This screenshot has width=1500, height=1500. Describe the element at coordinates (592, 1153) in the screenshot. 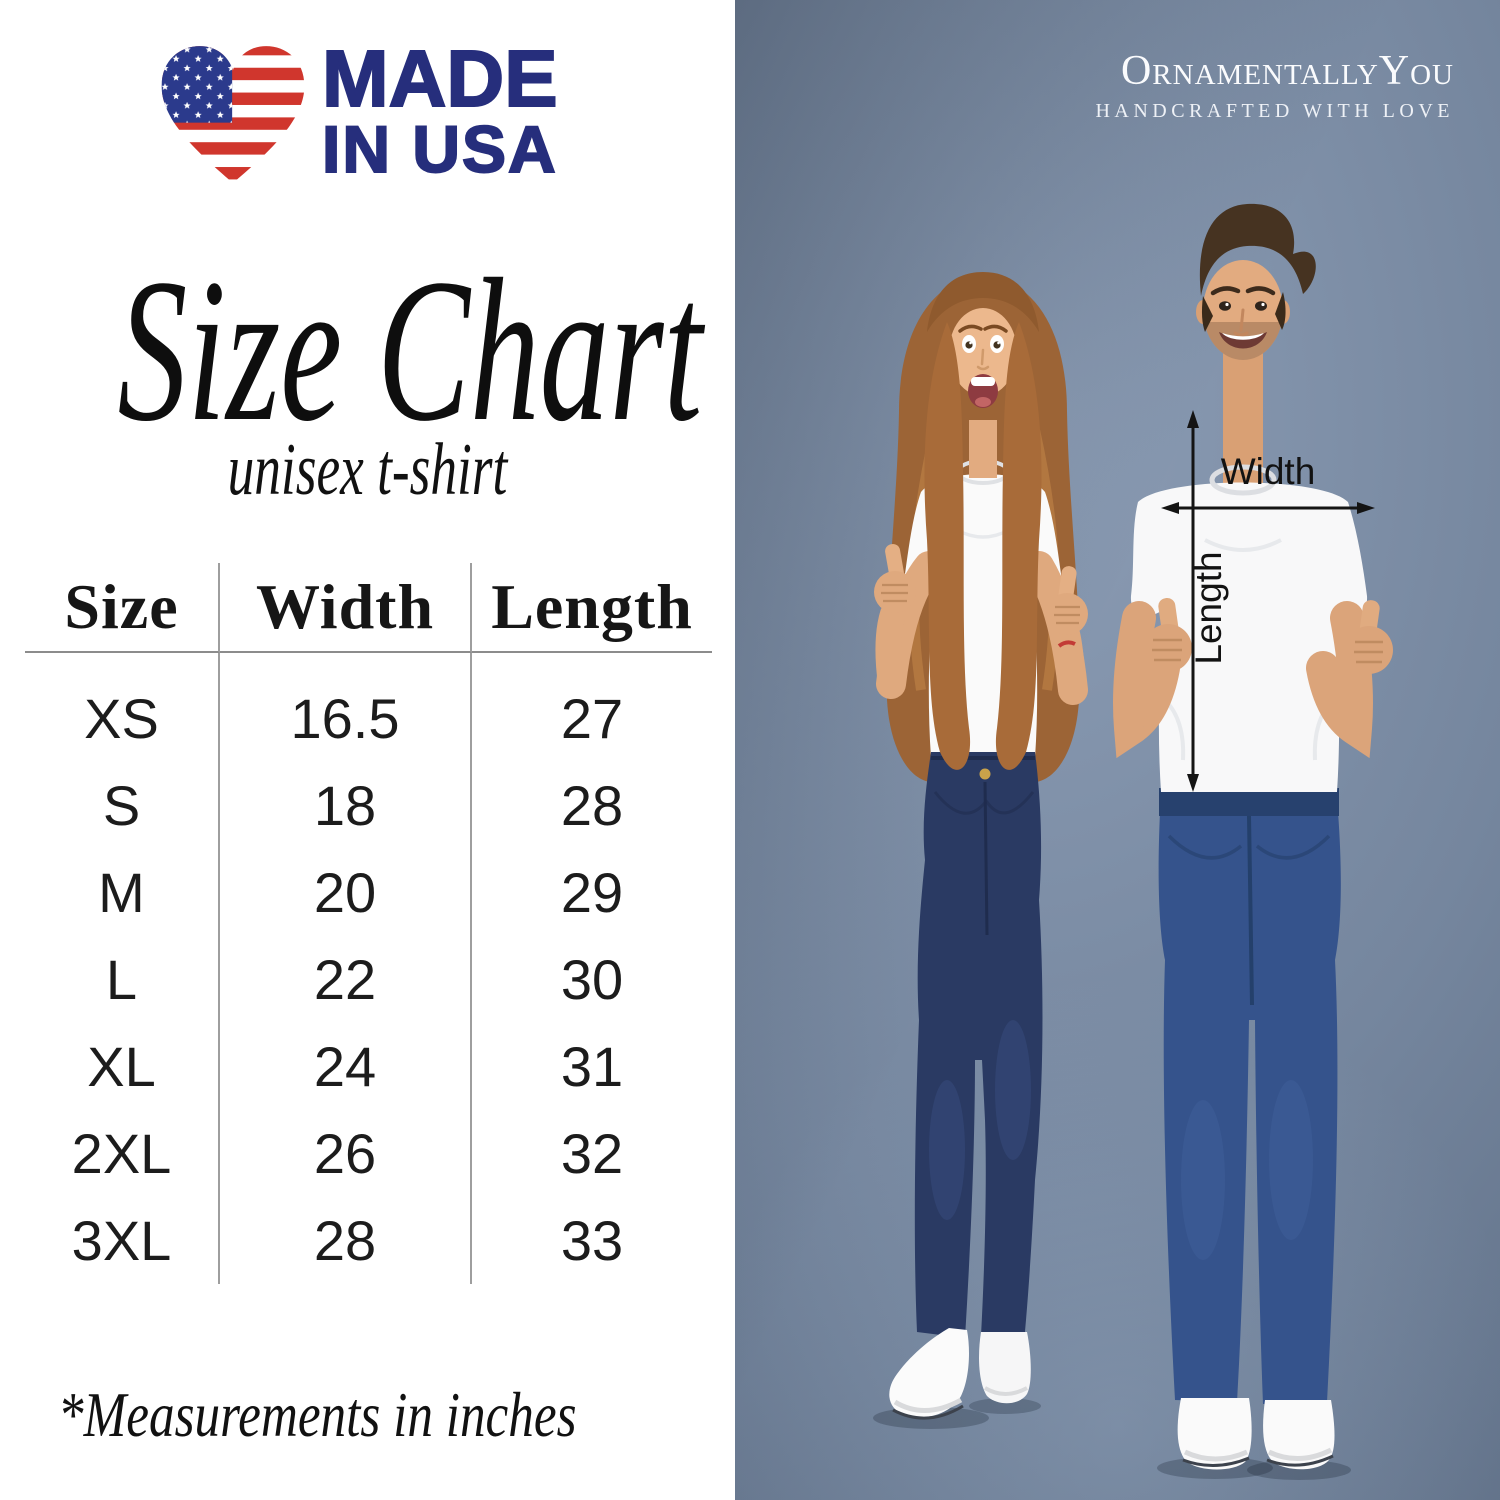

I see `cell-length-2xl: 32` at that location.